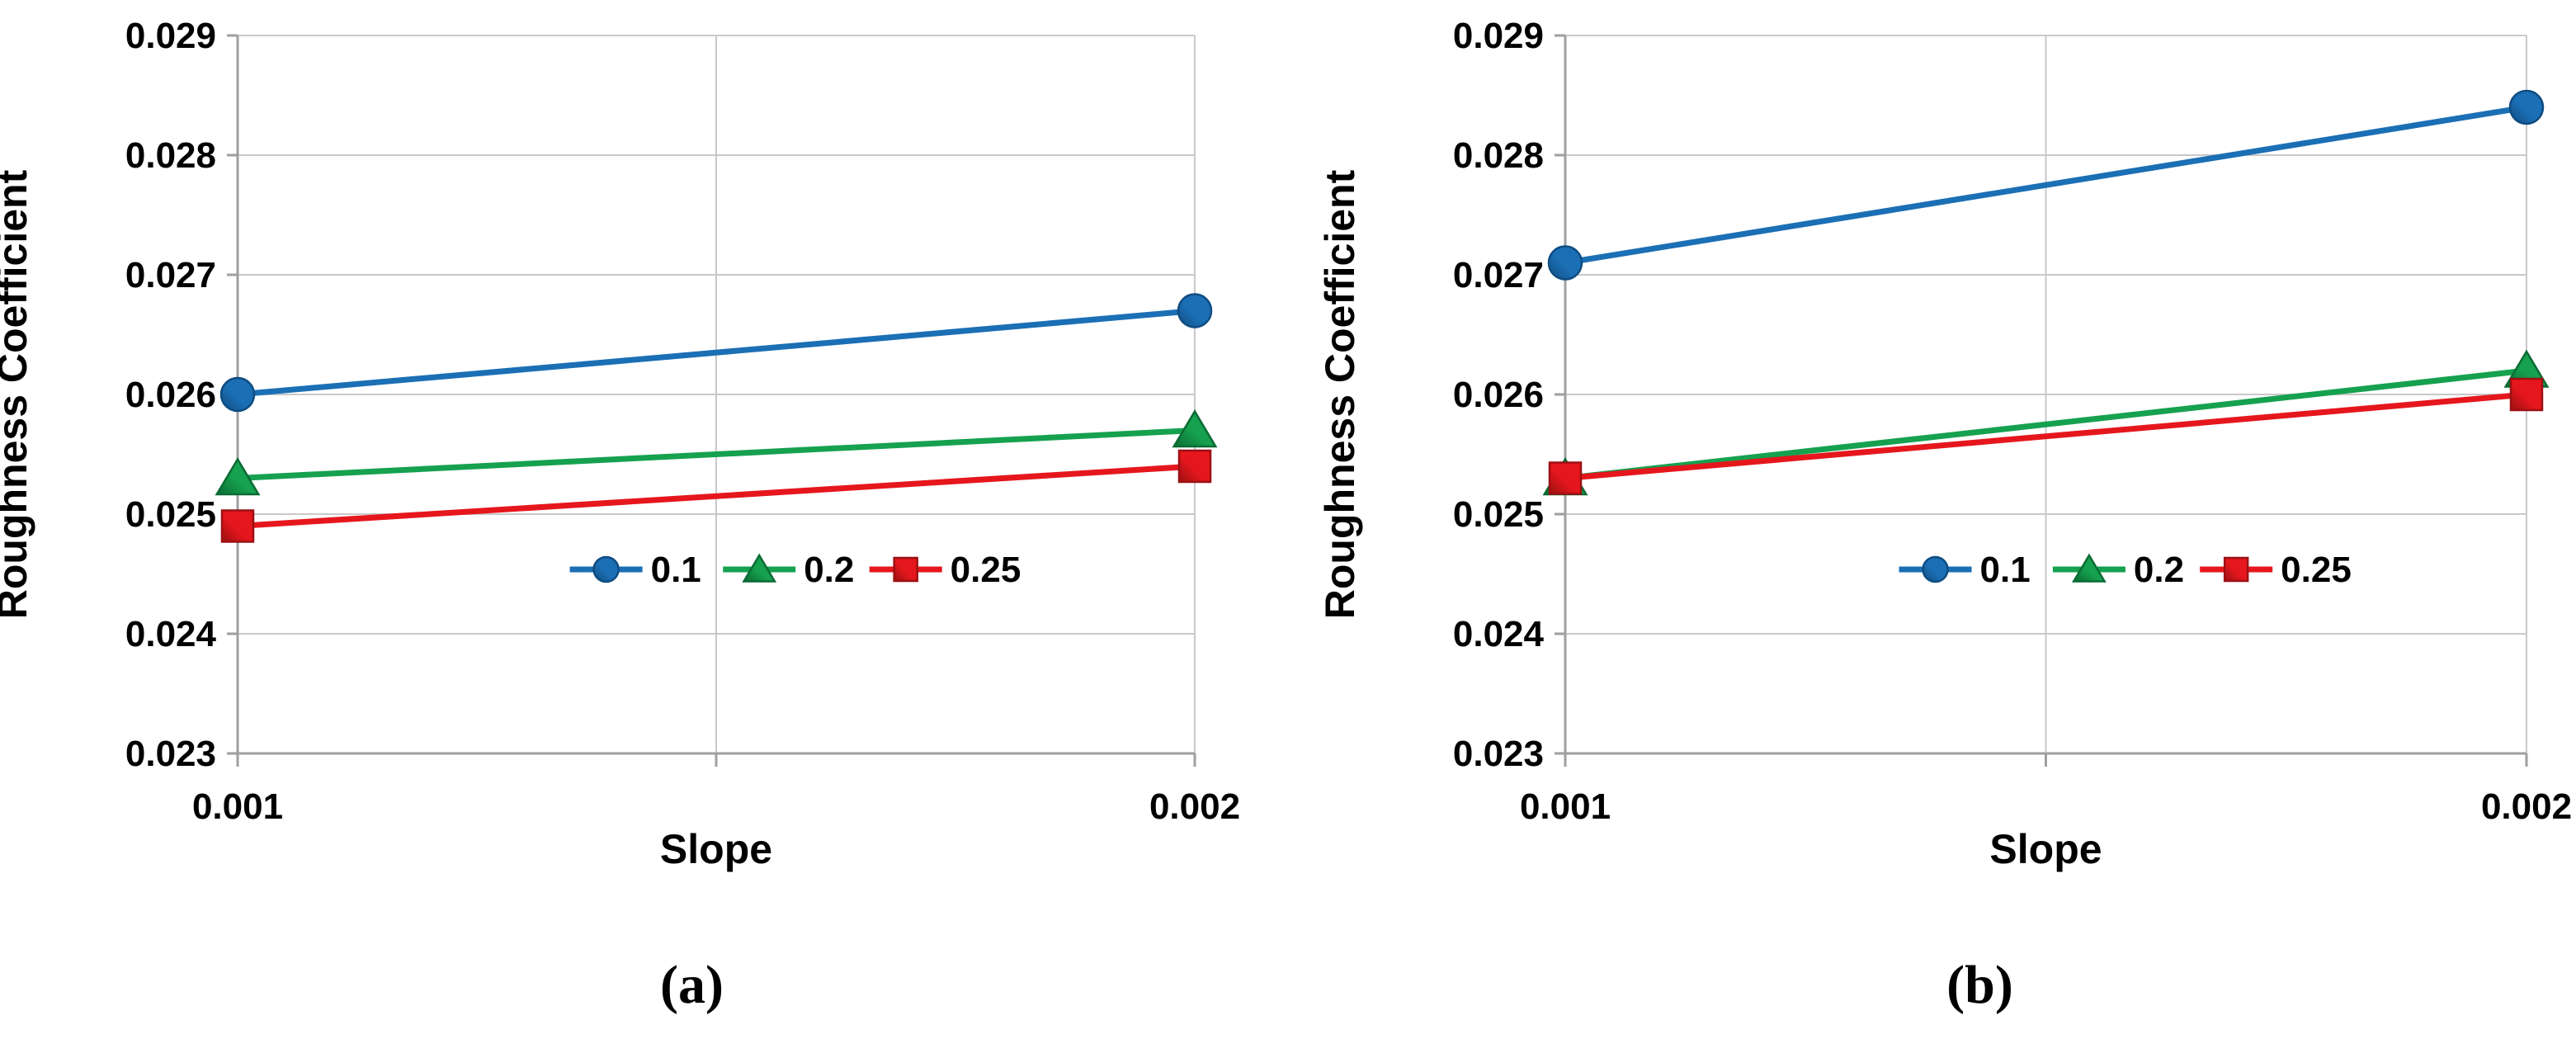 This screenshot has height=1053, width=2576. What do you see at coordinates (692, 985) in the screenshot?
I see `caption-a: (a)` at bounding box center [692, 985].